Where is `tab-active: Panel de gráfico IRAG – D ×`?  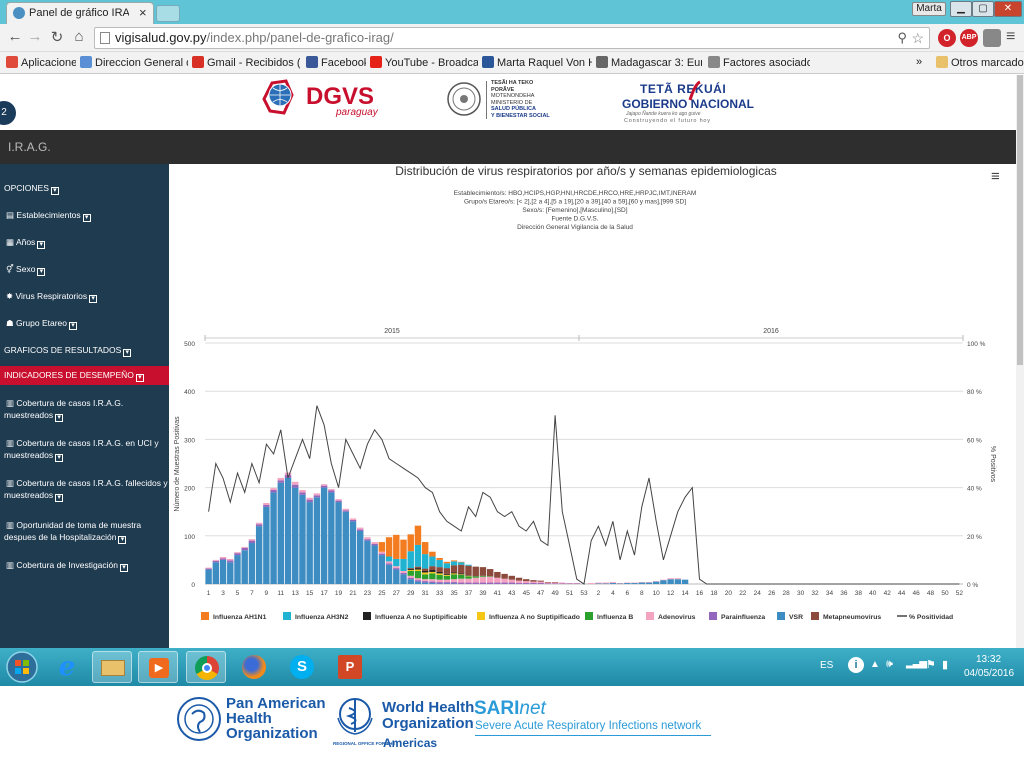 tab-active: Panel de gráfico IRAG – D × is located at coordinates (80, 13).